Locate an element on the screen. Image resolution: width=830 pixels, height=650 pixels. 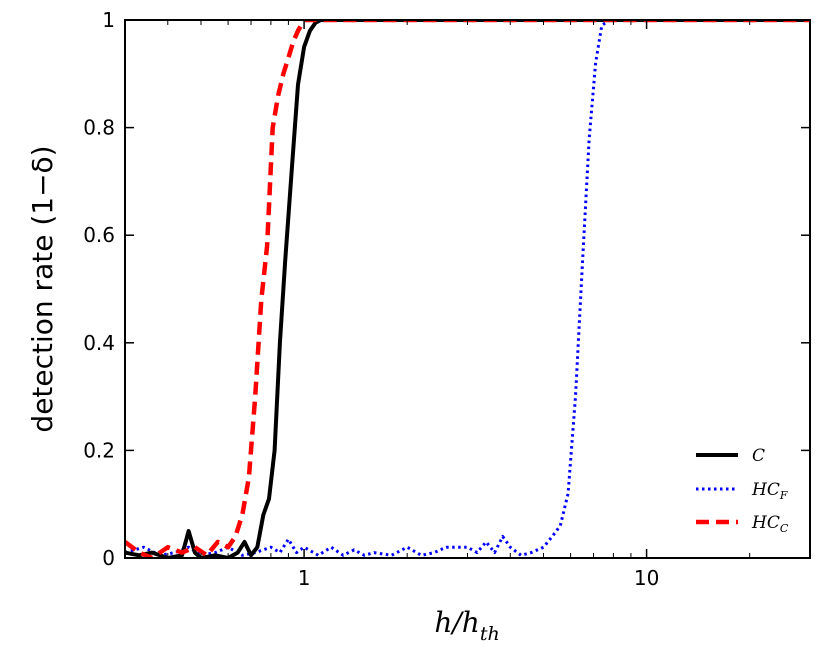
legend-label-hc-c: HCC is located at coordinates (770, 524).